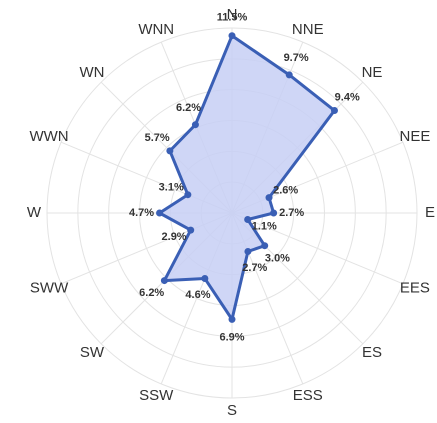  What do you see at coordinates (34, 212) in the screenshot?
I see `category-label: W` at bounding box center [34, 212].